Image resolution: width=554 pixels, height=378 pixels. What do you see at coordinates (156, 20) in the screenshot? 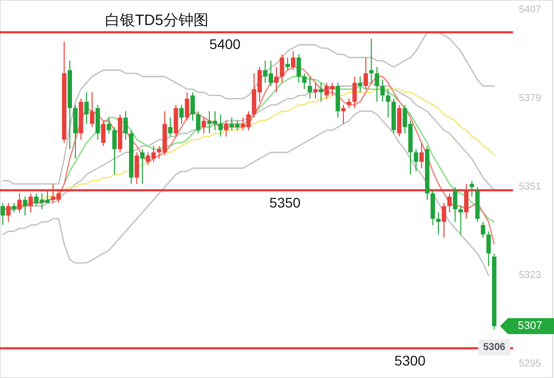
I see `text: 白银TD5分钟图` at bounding box center [156, 20].